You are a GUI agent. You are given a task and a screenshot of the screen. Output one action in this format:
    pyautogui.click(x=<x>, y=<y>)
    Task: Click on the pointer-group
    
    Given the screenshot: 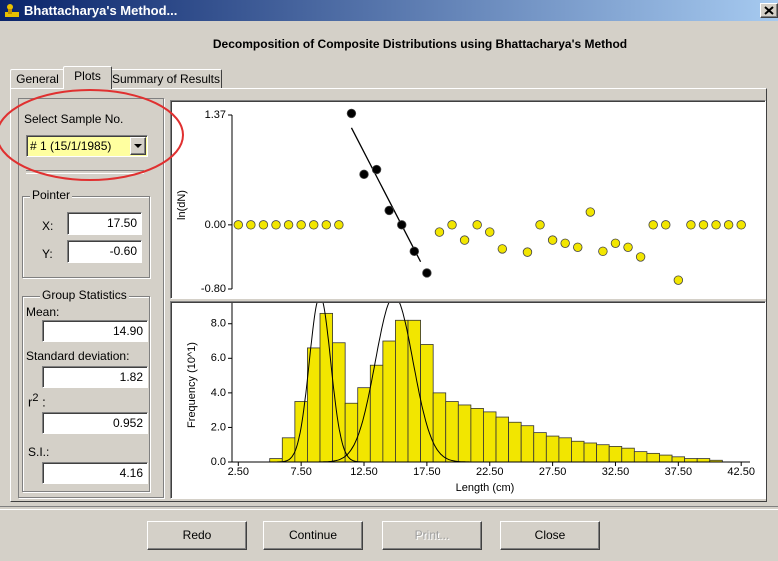 What is the action you would take?
    pyautogui.click(x=86, y=237)
    